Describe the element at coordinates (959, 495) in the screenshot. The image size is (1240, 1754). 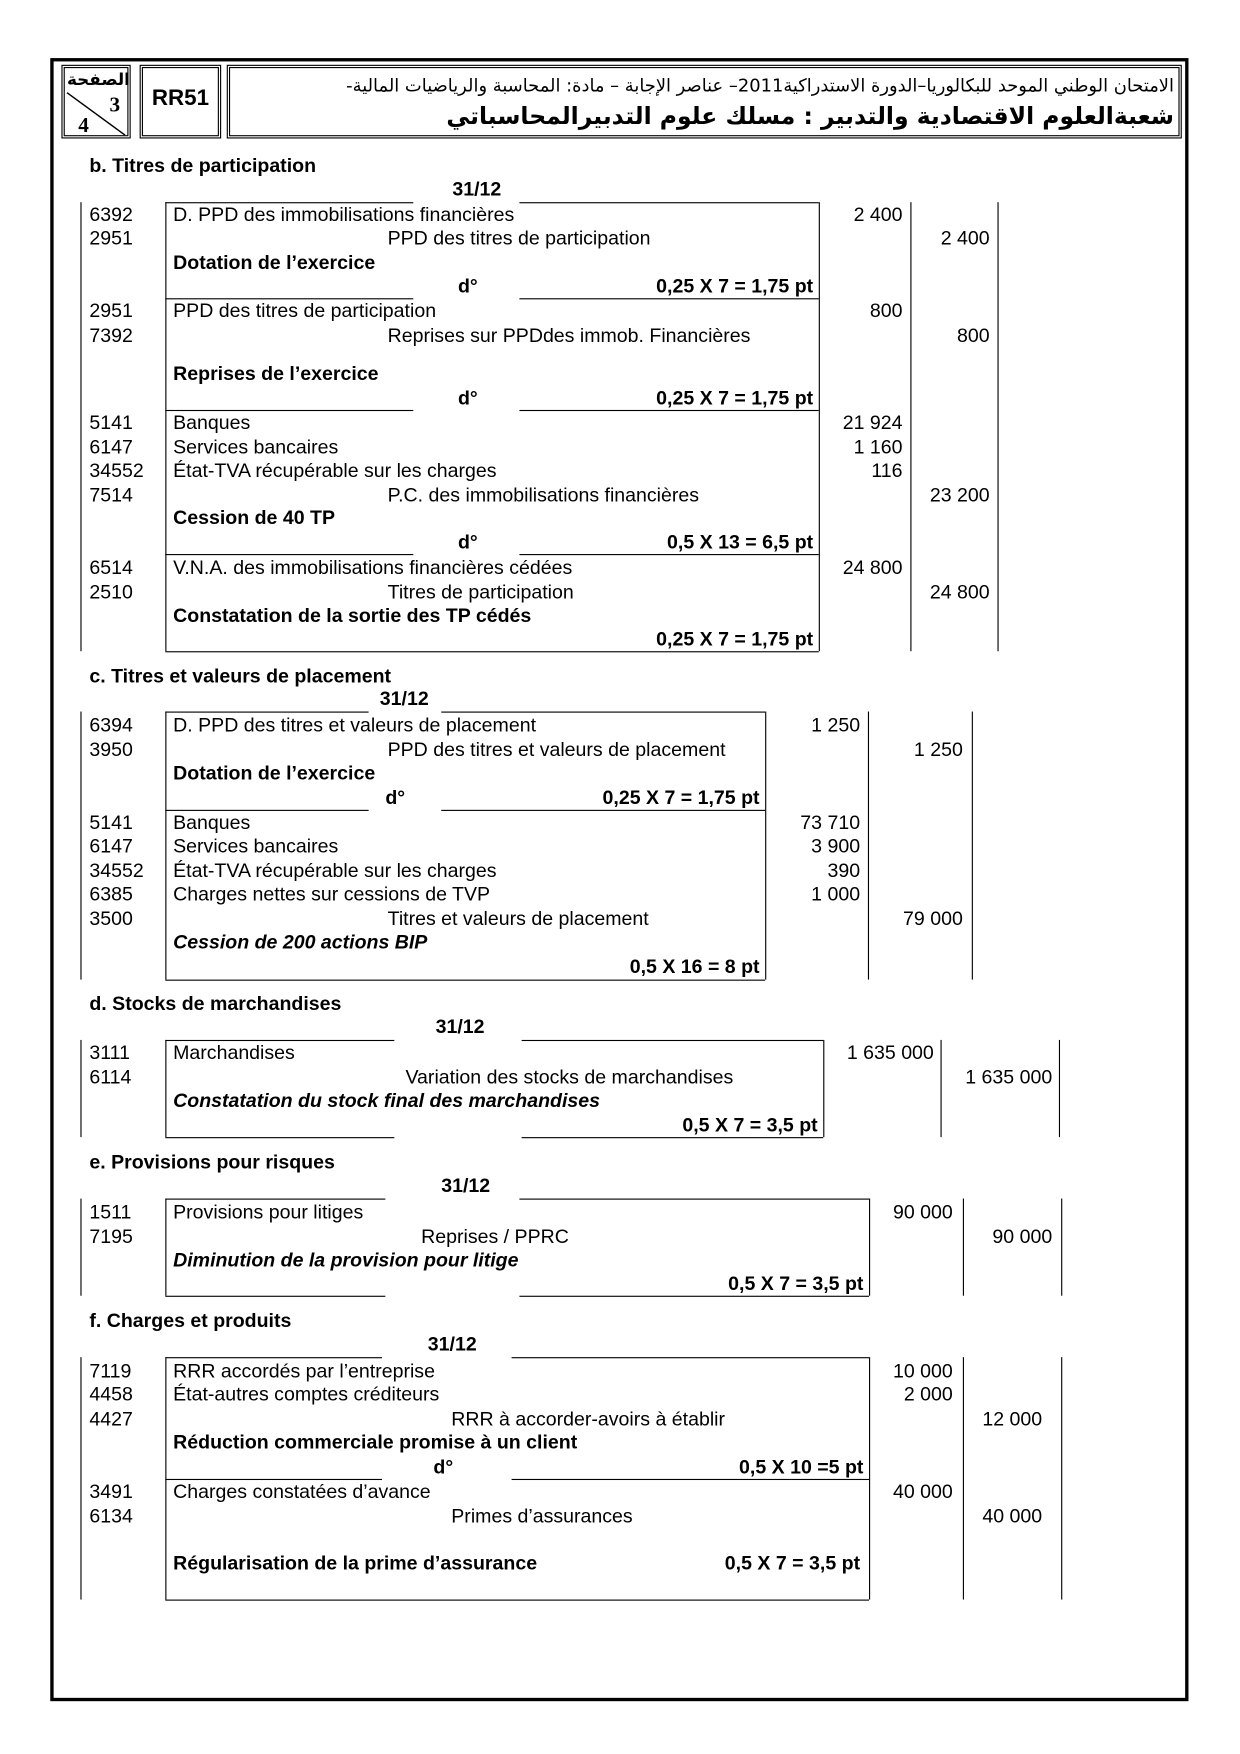
I see `credit-amount: 23 200` at that location.